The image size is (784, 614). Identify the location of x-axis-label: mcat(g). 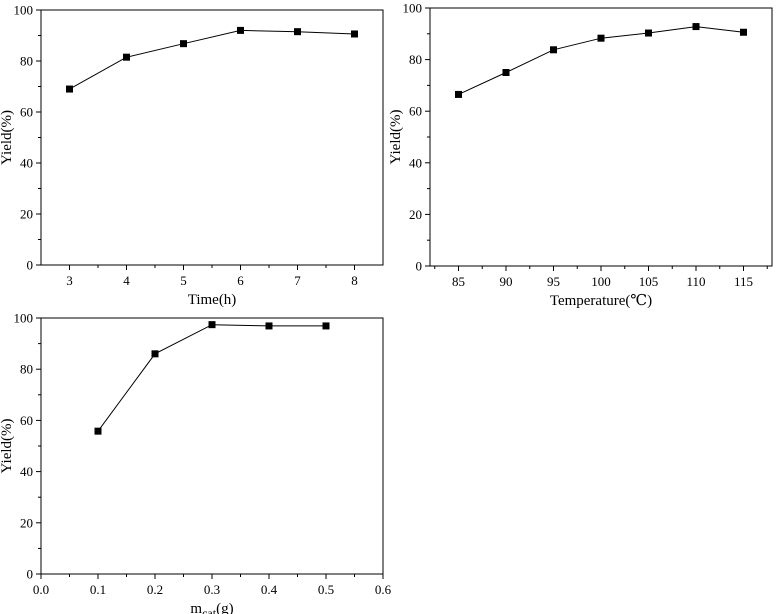
(211, 607).